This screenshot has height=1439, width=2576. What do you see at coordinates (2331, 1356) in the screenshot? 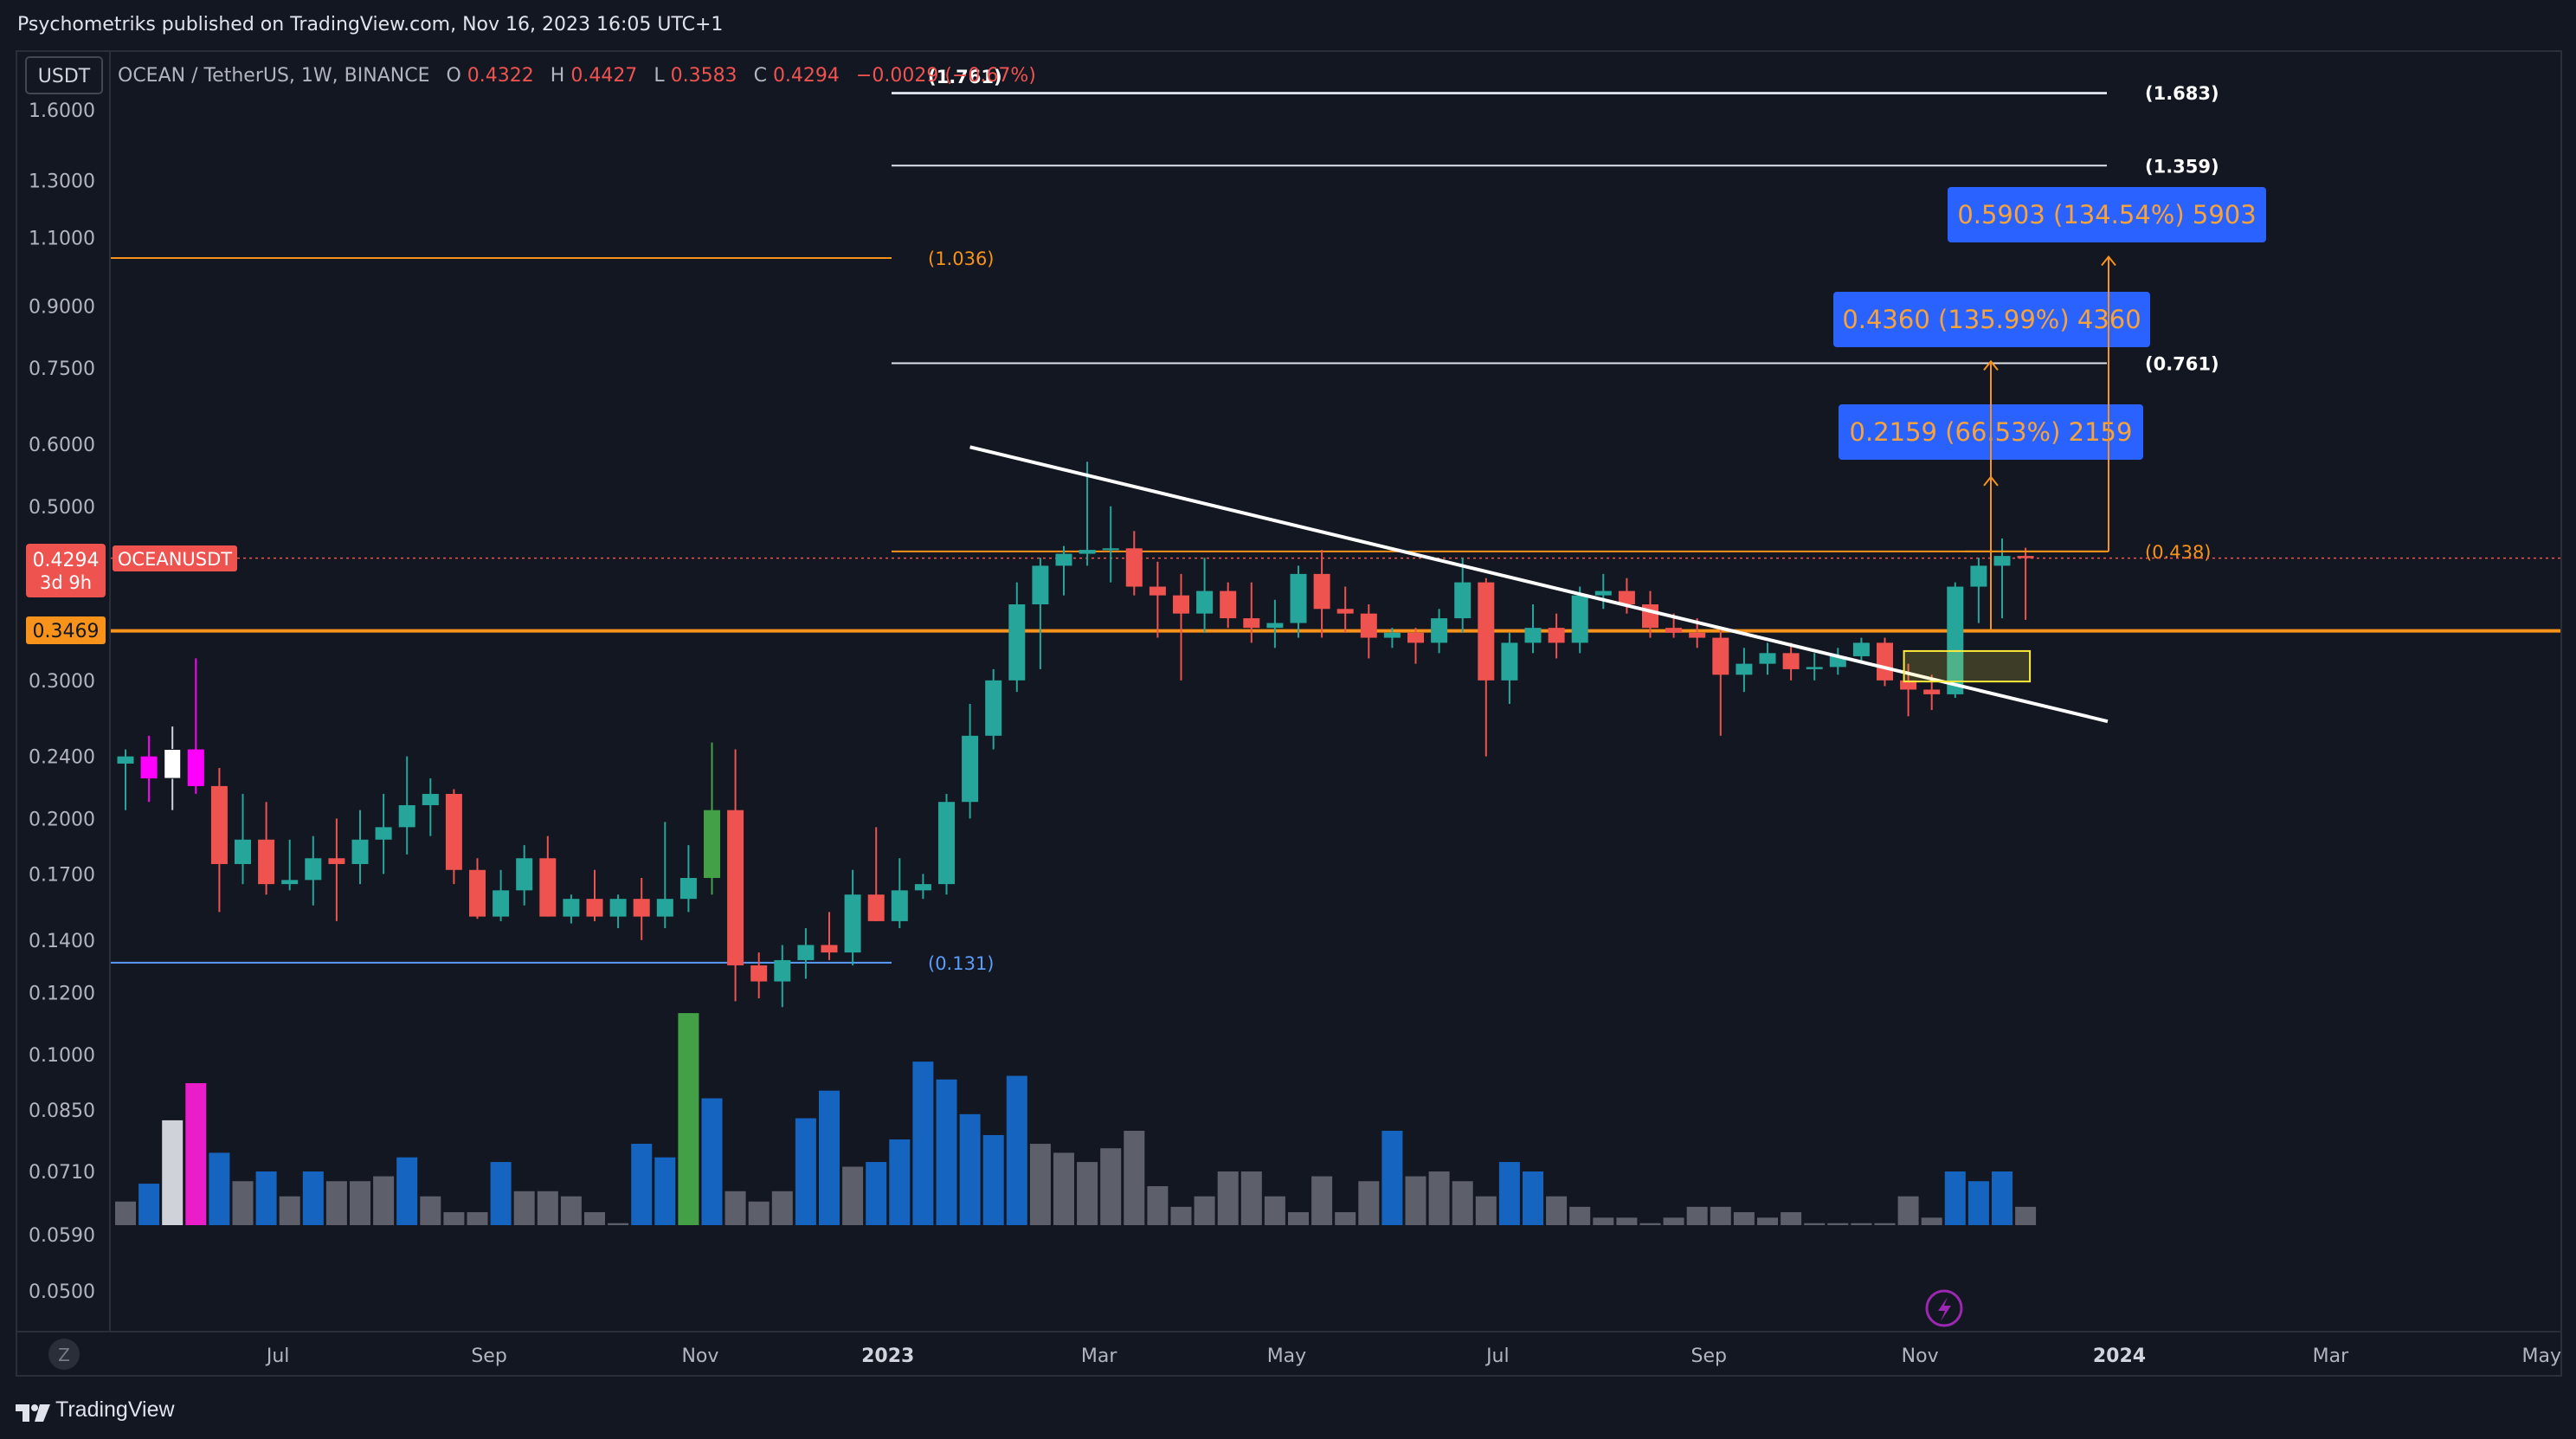
I see `x-tick-label: Mar` at bounding box center [2331, 1356].